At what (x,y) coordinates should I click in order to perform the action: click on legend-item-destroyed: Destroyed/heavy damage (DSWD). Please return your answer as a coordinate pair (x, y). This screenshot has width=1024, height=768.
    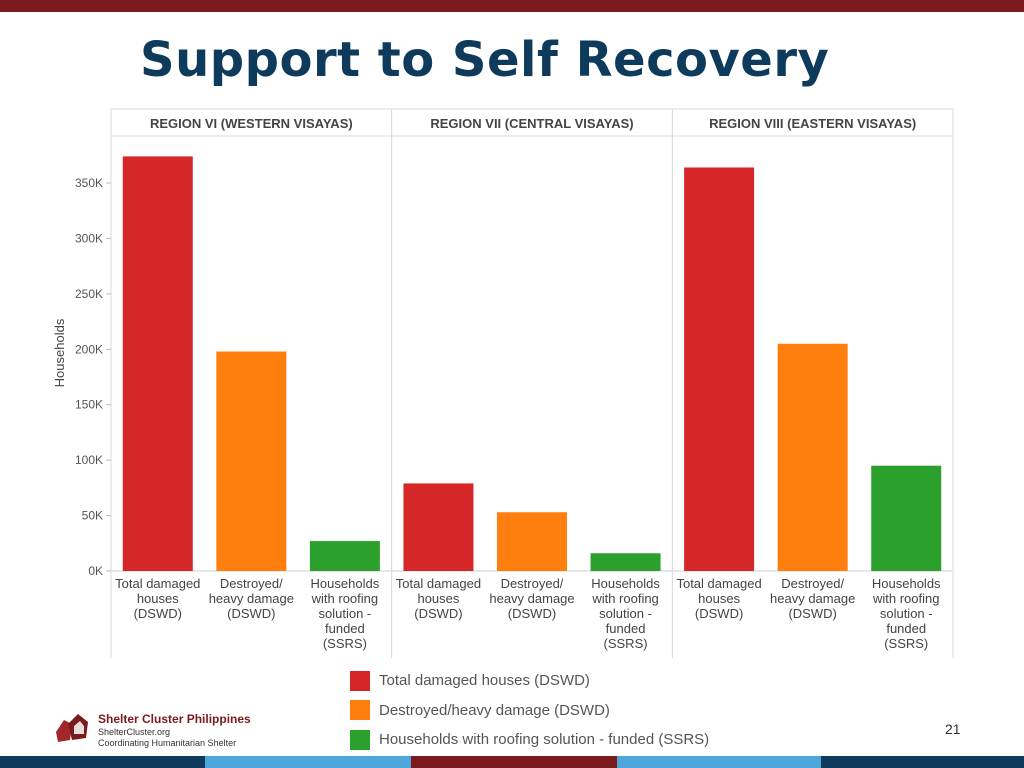
    Looking at the image, I should click on (529, 711).